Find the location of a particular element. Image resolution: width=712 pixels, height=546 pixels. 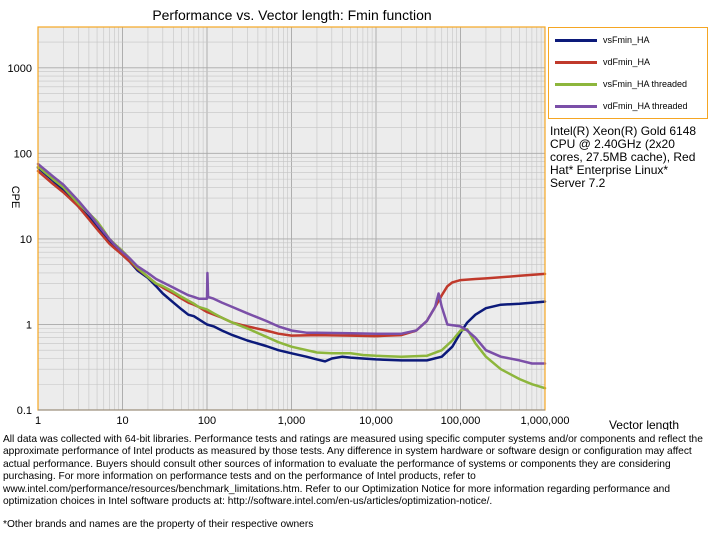

legend-item-vdfmin-ha-threaded: vdFmin_HA threaded is located at coordinates (621, 106).